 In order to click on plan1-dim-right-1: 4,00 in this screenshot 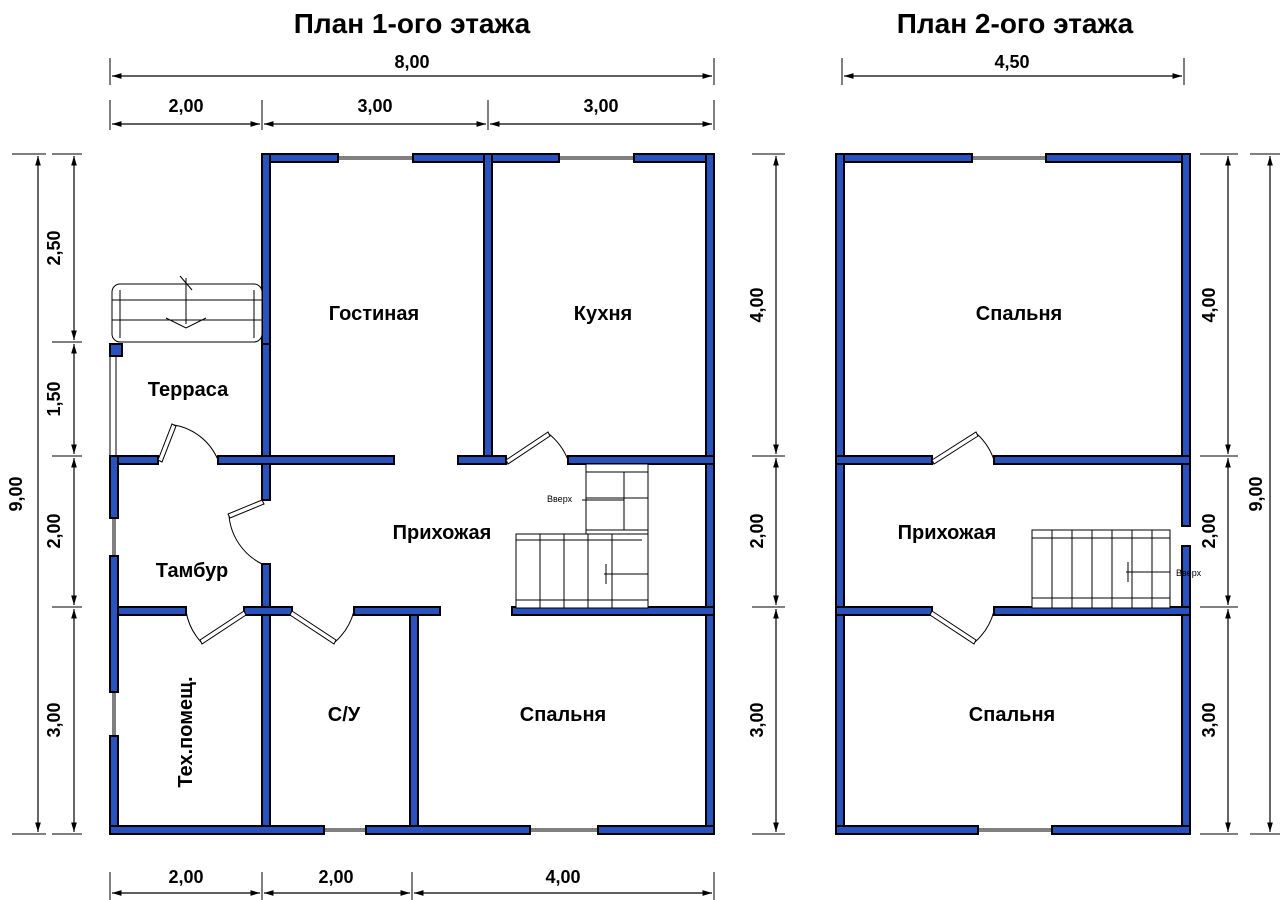, I will do `click(757, 304)`.